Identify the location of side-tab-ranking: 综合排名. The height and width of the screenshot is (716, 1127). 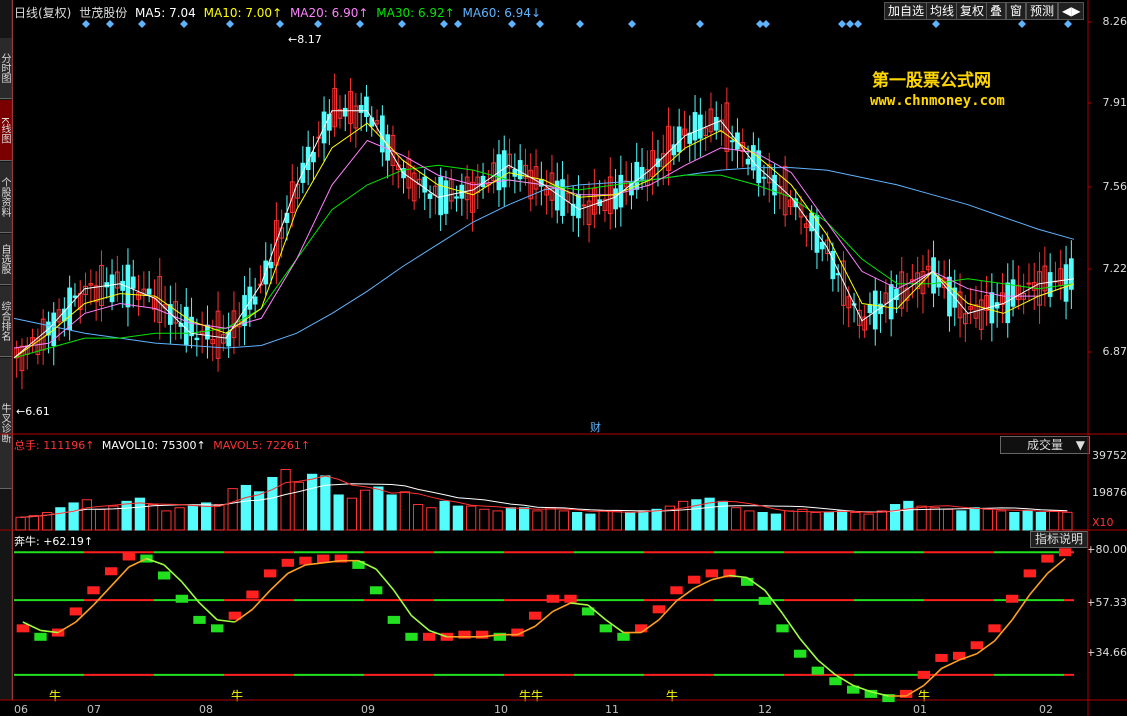
(6, 321).